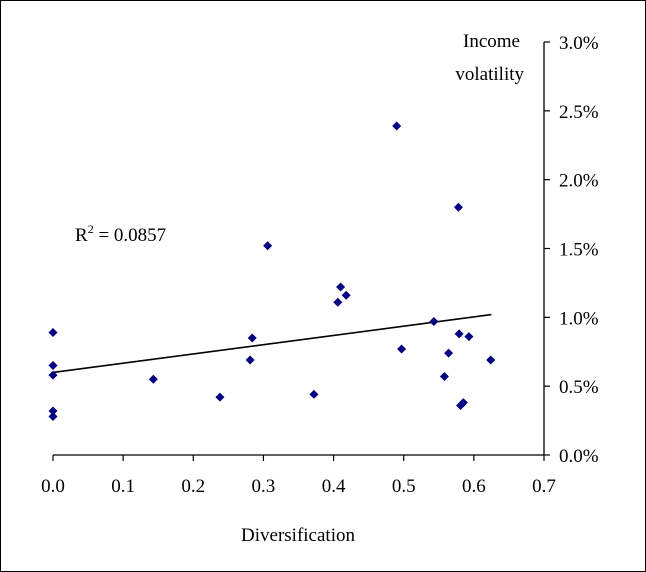 This screenshot has width=646, height=572. I want to click on y-tick-label: 0.0%, so click(579, 456).